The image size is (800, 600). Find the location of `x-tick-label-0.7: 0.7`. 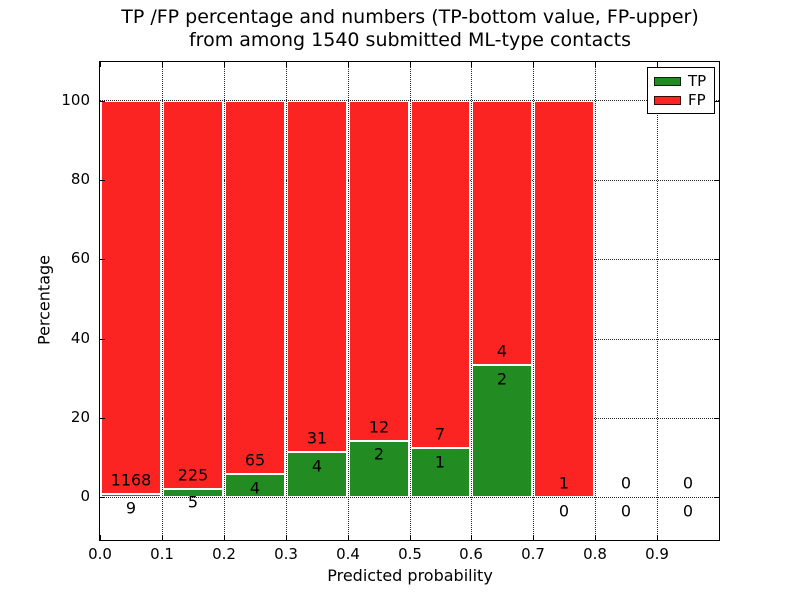

x-tick-label-0.7: 0.7 is located at coordinates (533, 554).